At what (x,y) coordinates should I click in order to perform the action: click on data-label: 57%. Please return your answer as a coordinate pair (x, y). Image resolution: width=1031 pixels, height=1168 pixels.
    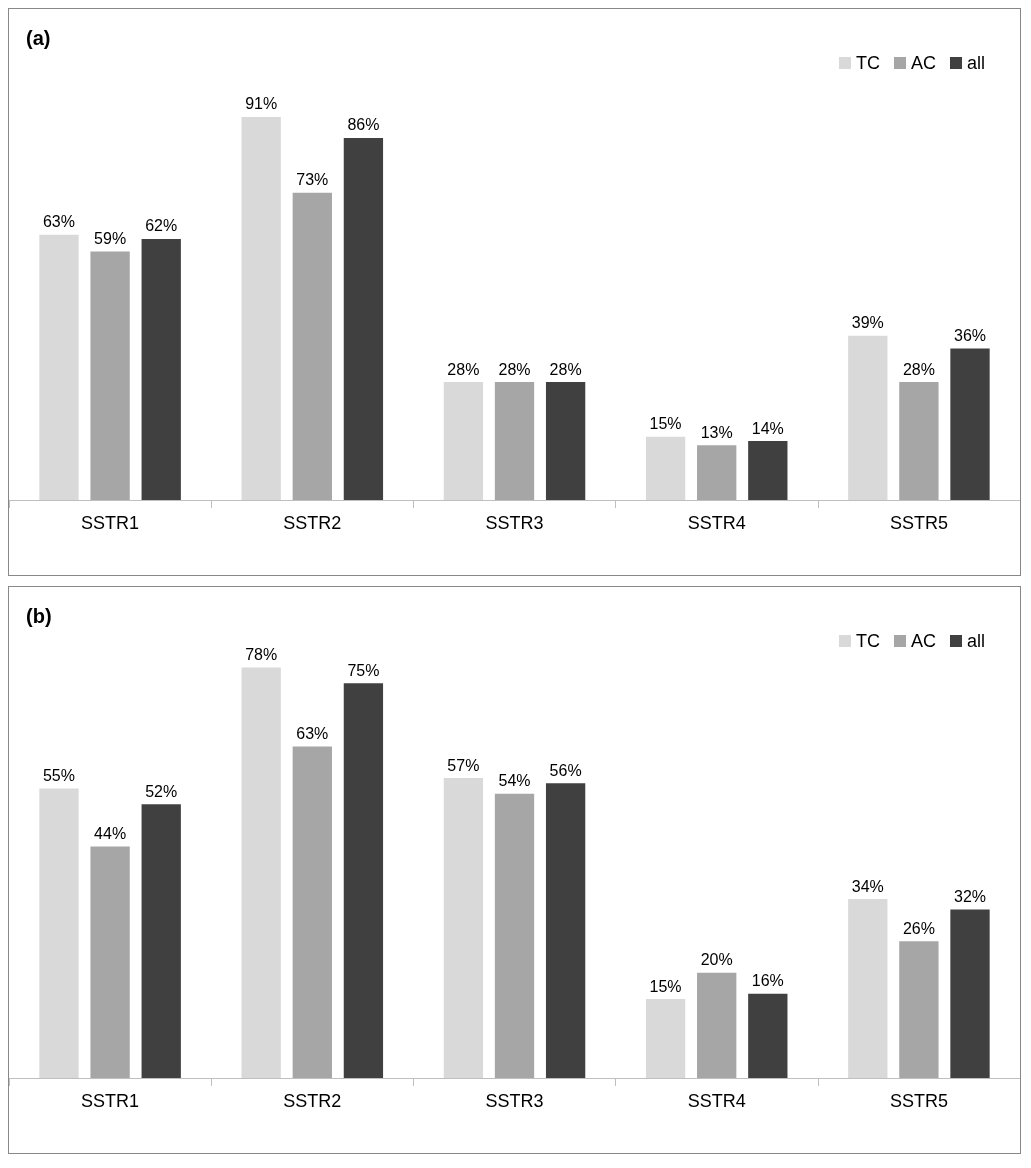
    Looking at the image, I should click on (463, 765).